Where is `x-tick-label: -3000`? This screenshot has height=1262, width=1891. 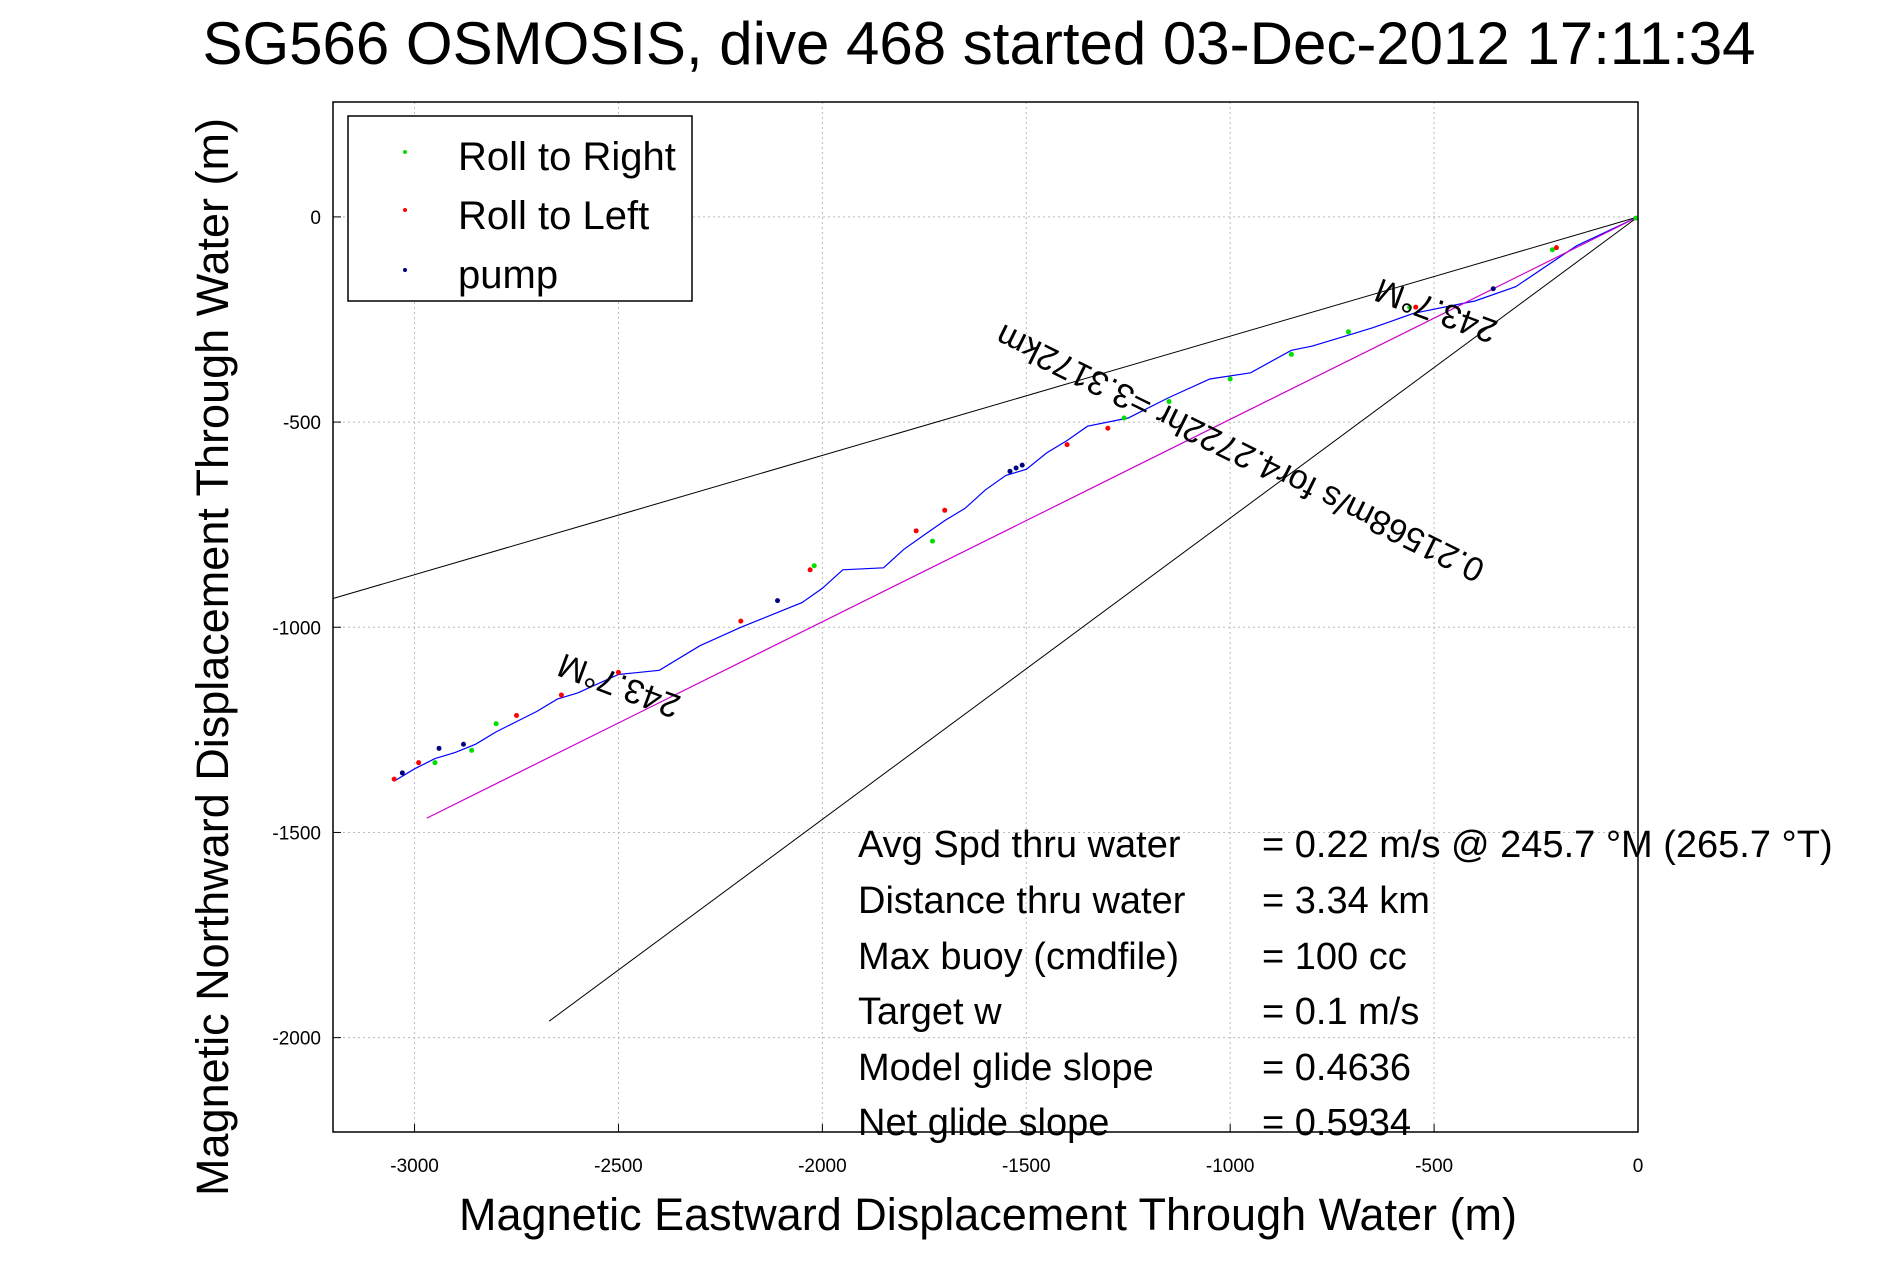 x-tick-label: -3000 is located at coordinates (414, 1166).